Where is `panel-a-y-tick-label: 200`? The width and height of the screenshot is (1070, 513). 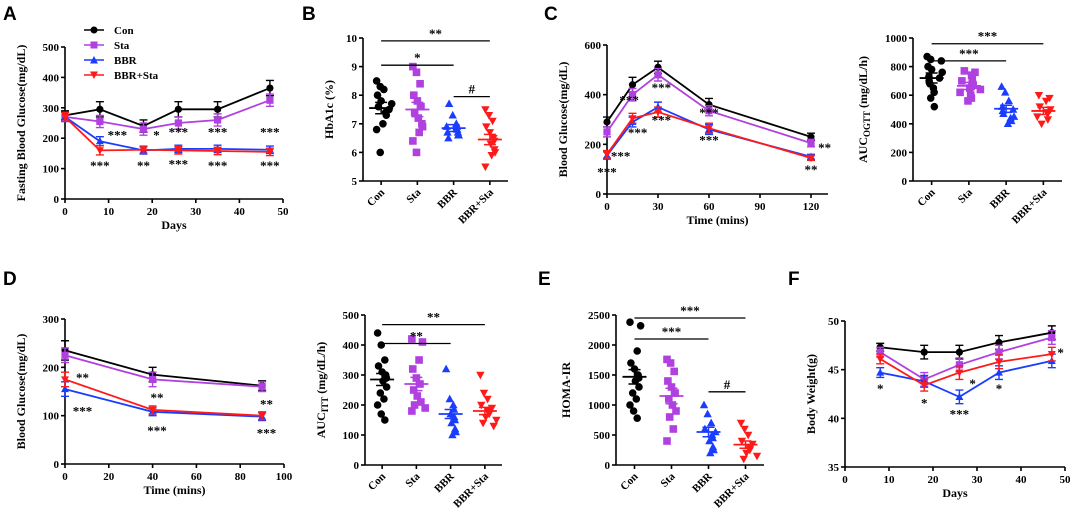
panel-a-y-tick-label: 200 is located at coordinates (51, 139).